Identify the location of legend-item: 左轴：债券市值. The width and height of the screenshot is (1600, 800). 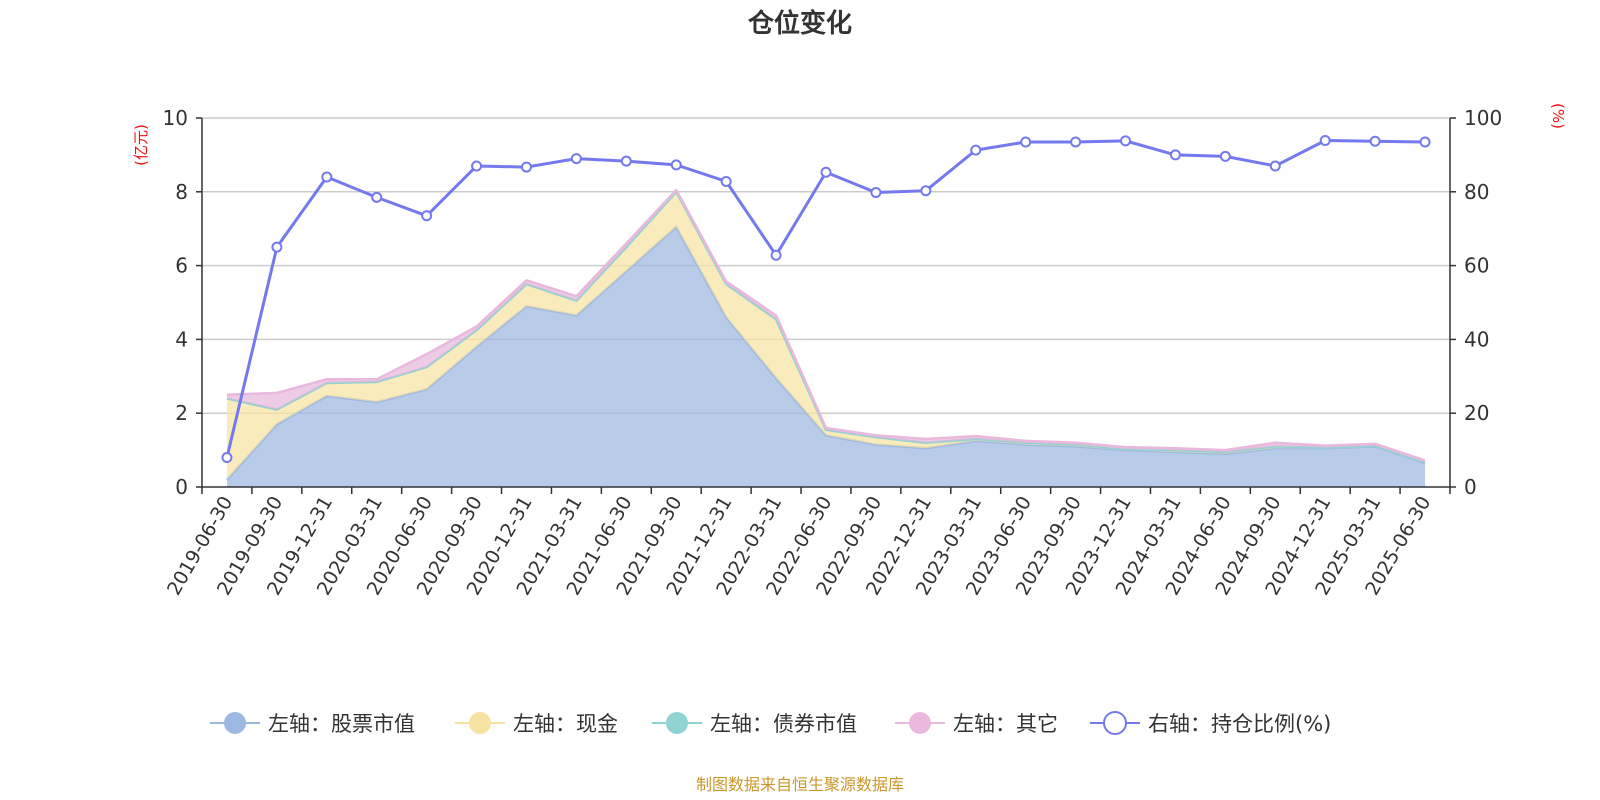
(754, 724).